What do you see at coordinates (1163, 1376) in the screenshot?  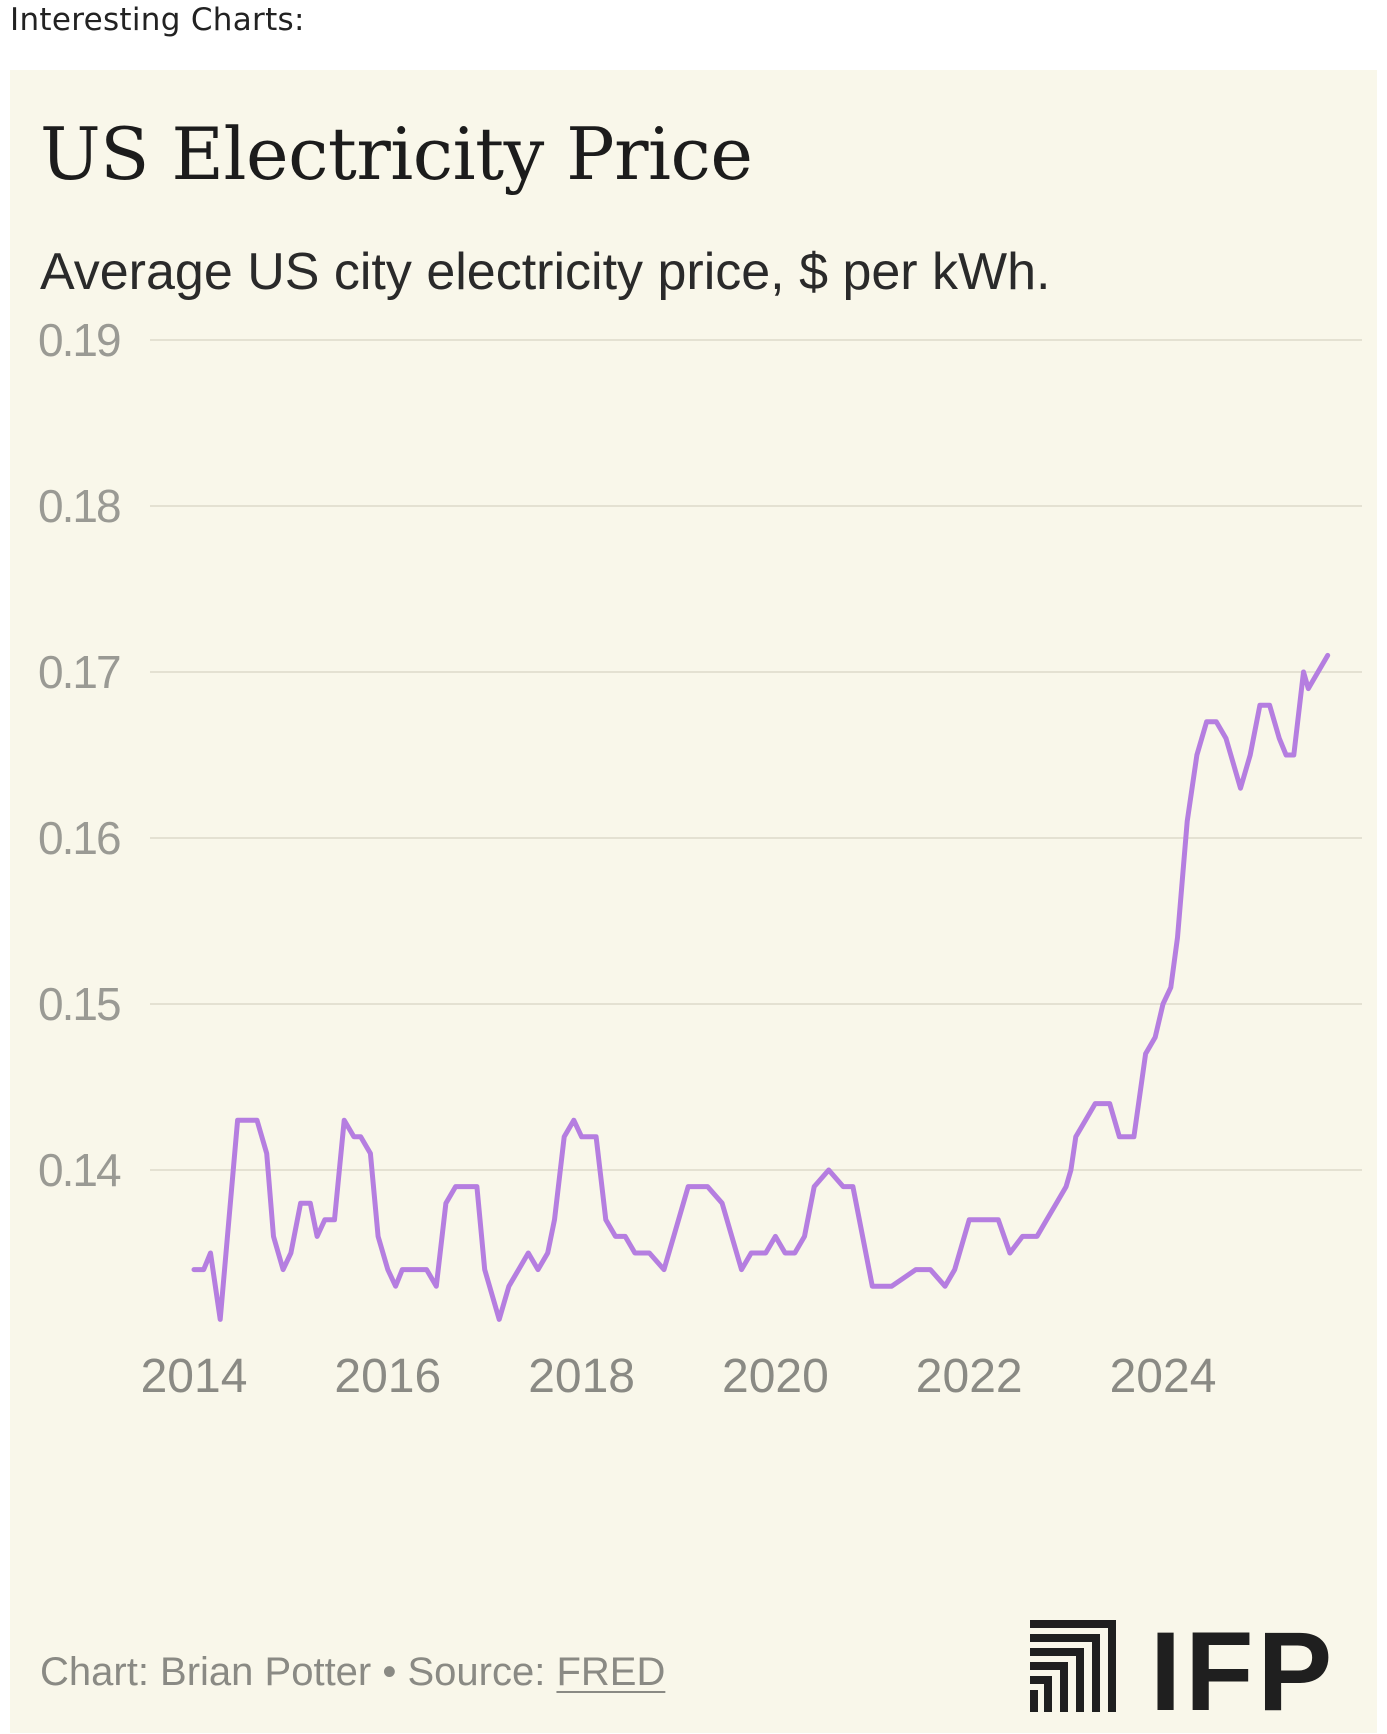 I see `x-tick-label: 2024` at bounding box center [1163, 1376].